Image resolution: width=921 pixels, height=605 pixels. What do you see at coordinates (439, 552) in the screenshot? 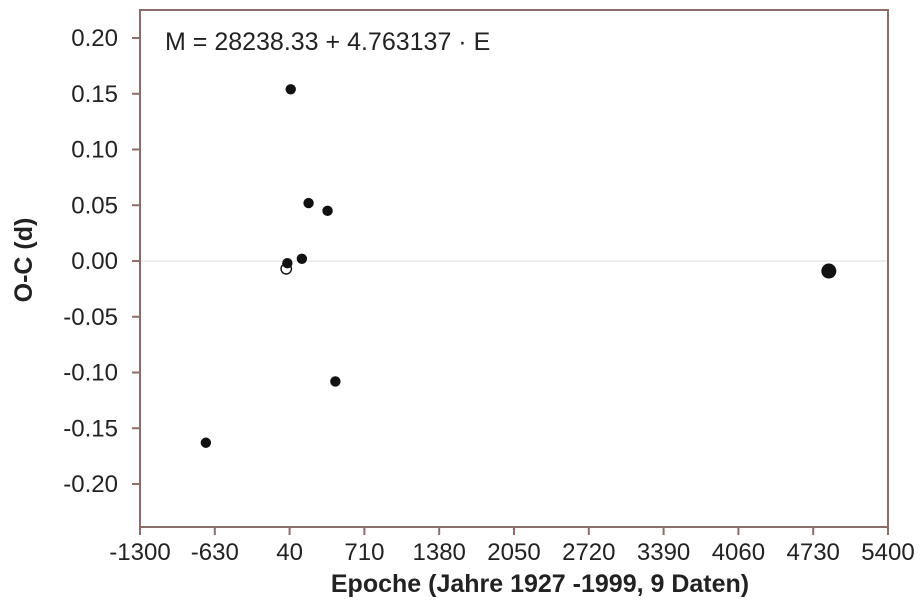
I see `x-tick-label: 1380` at bounding box center [439, 552].